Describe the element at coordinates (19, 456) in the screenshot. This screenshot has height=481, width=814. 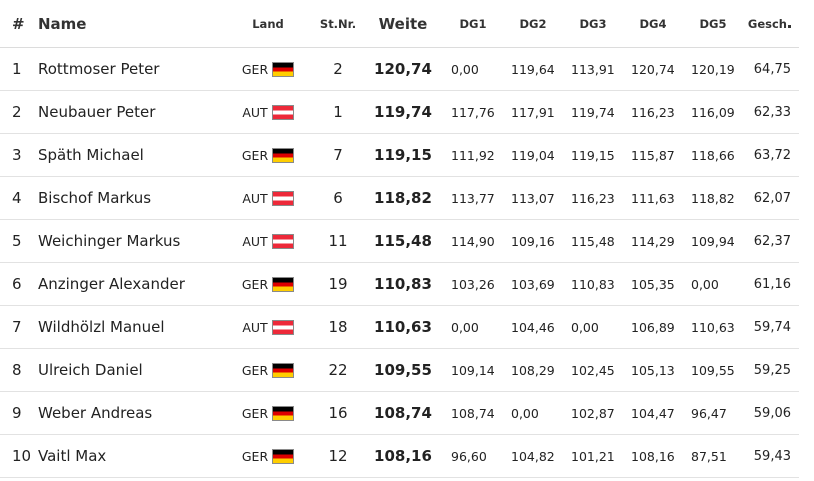
I see `cell-rank: 10` at that location.